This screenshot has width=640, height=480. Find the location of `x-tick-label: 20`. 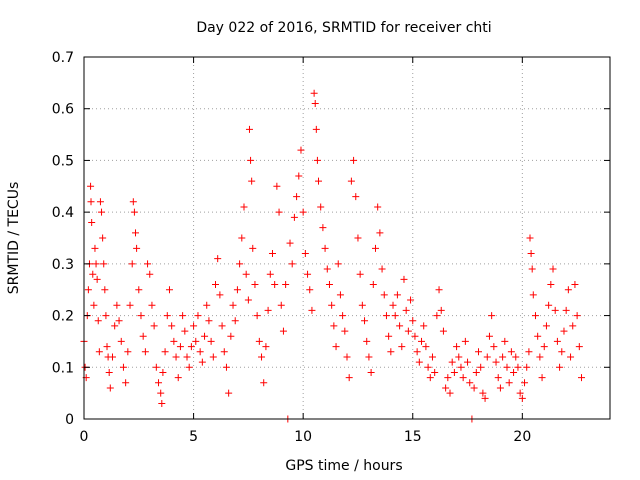

x-tick-label: 20 is located at coordinates (522, 437).